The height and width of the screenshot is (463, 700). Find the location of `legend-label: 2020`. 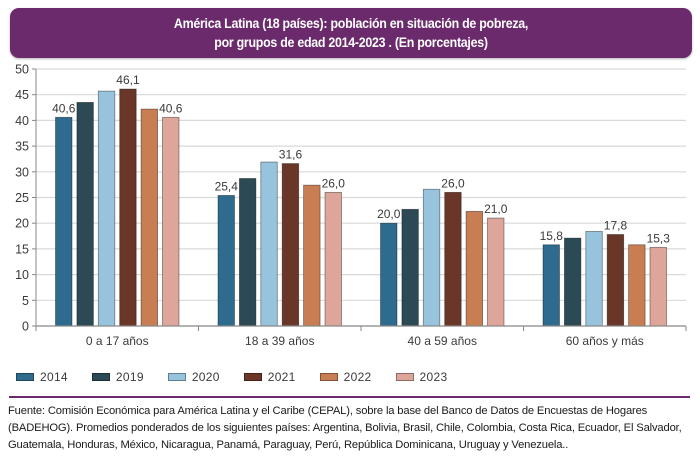

legend-label: 2020 is located at coordinates (205, 377).